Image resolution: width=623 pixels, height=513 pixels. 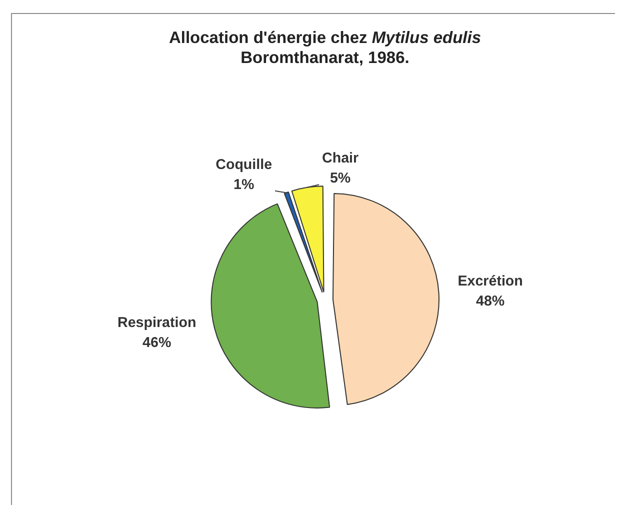 What do you see at coordinates (244, 184) in the screenshot?
I see `data-label: 1%` at bounding box center [244, 184].